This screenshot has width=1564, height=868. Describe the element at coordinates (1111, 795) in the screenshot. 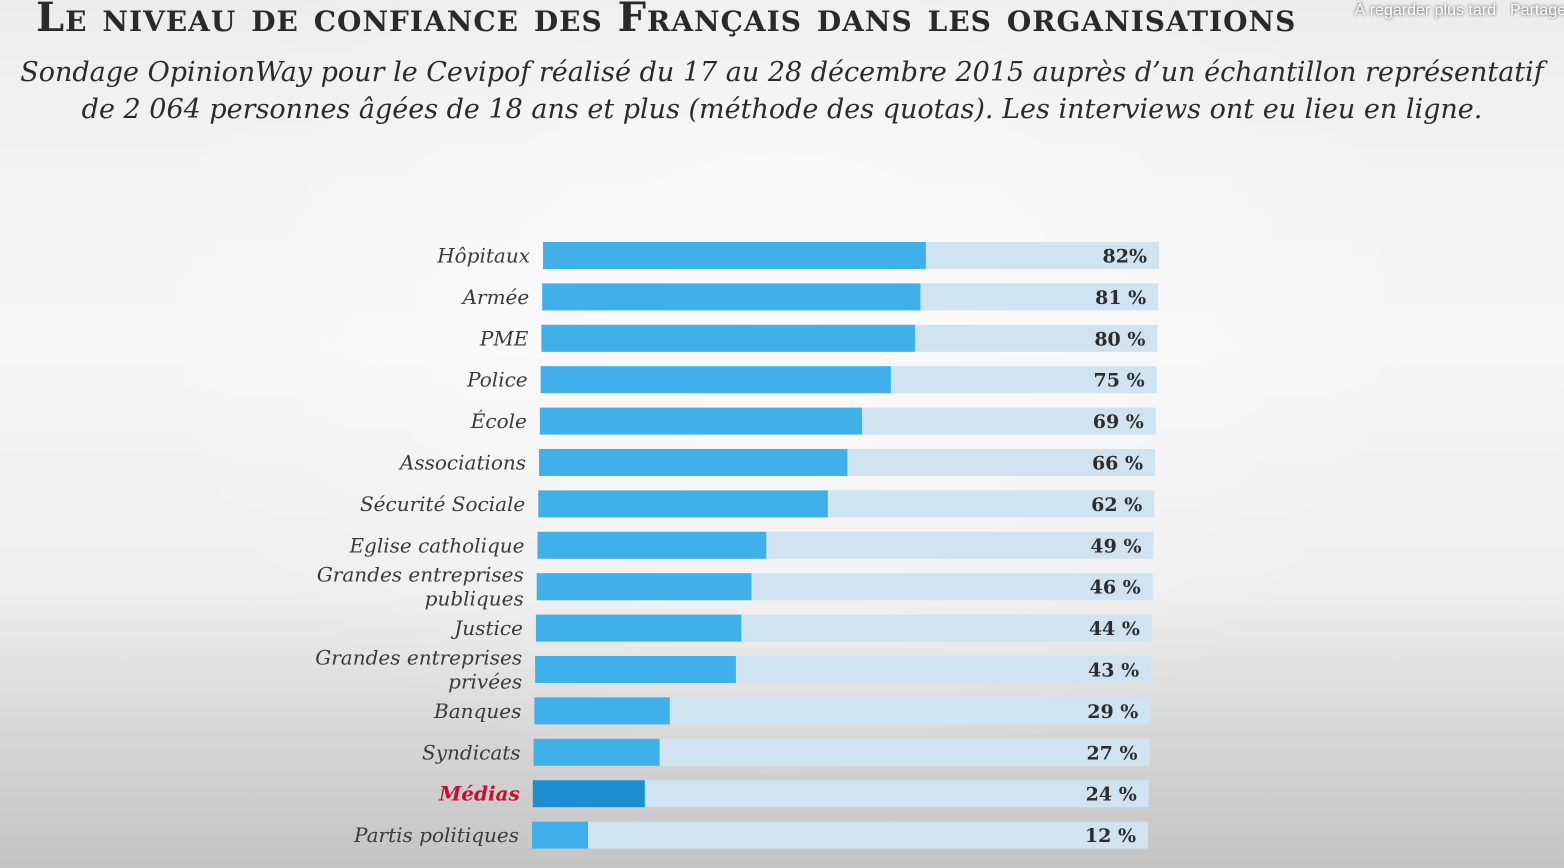

I see `value-label: 24 %` at that location.